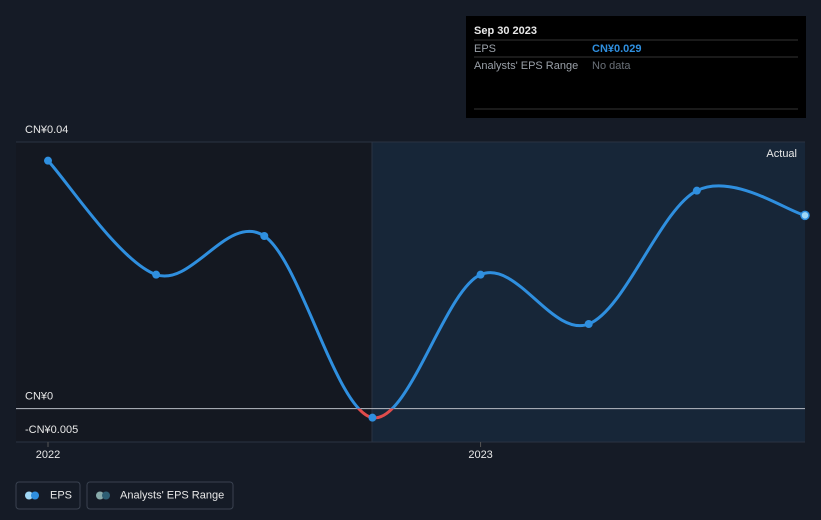 The height and width of the screenshot is (520, 821). What do you see at coordinates (51, 430) in the screenshot?
I see `y-tick-label: -CN¥0.005` at bounding box center [51, 430].